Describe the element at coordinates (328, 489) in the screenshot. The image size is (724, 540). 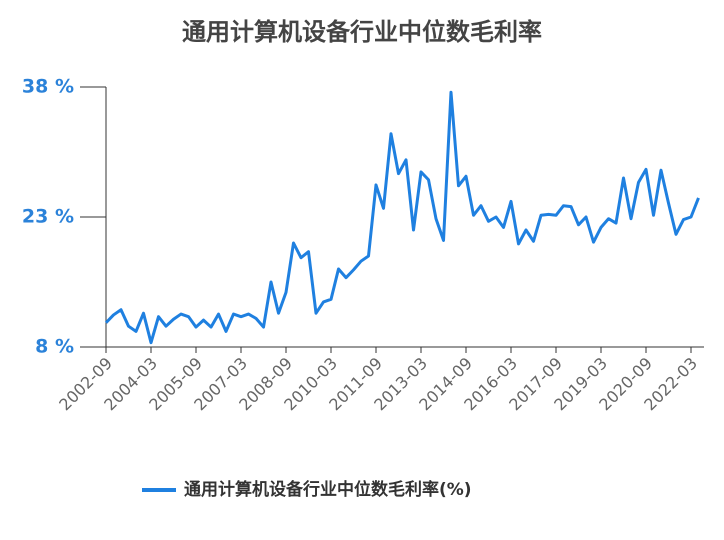
I see `legend-label: 通用计算机设备行业中位数毛利率(%)` at that location.